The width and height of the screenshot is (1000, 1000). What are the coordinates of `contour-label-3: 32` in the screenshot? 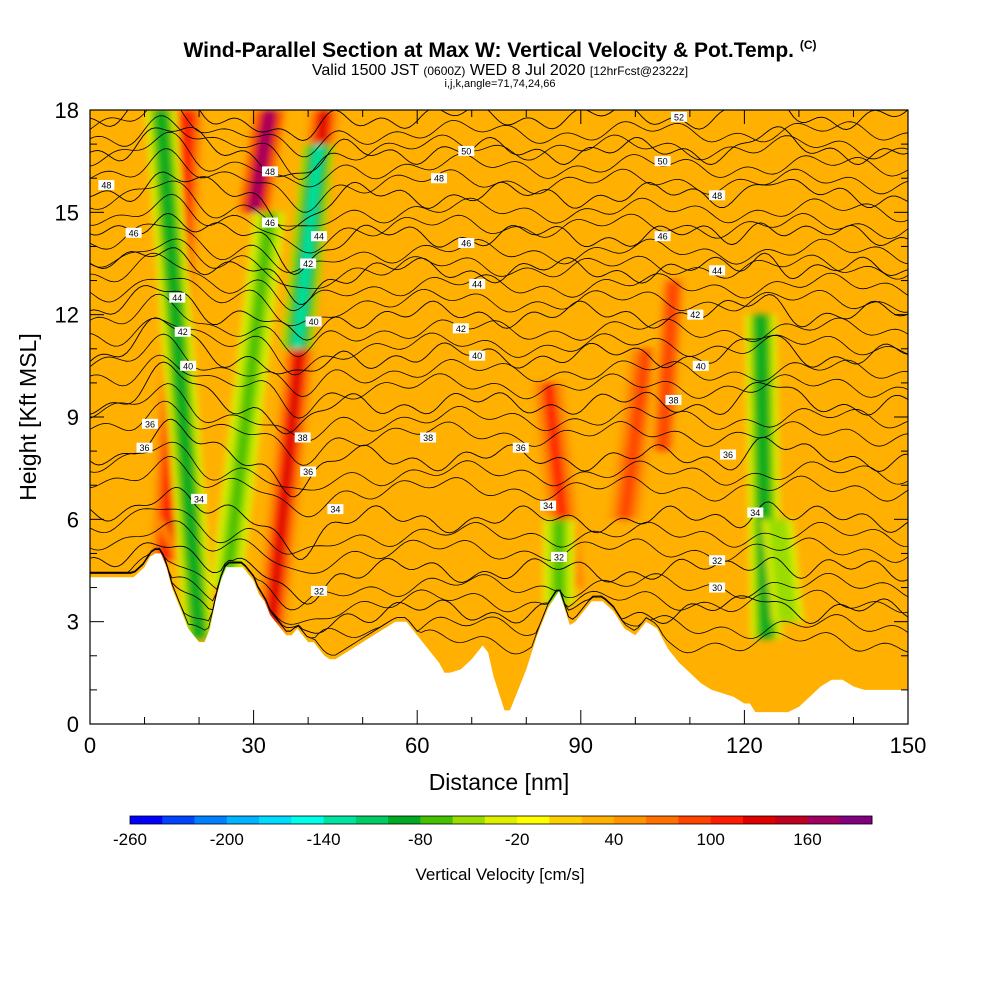 It's located at (319, 590).